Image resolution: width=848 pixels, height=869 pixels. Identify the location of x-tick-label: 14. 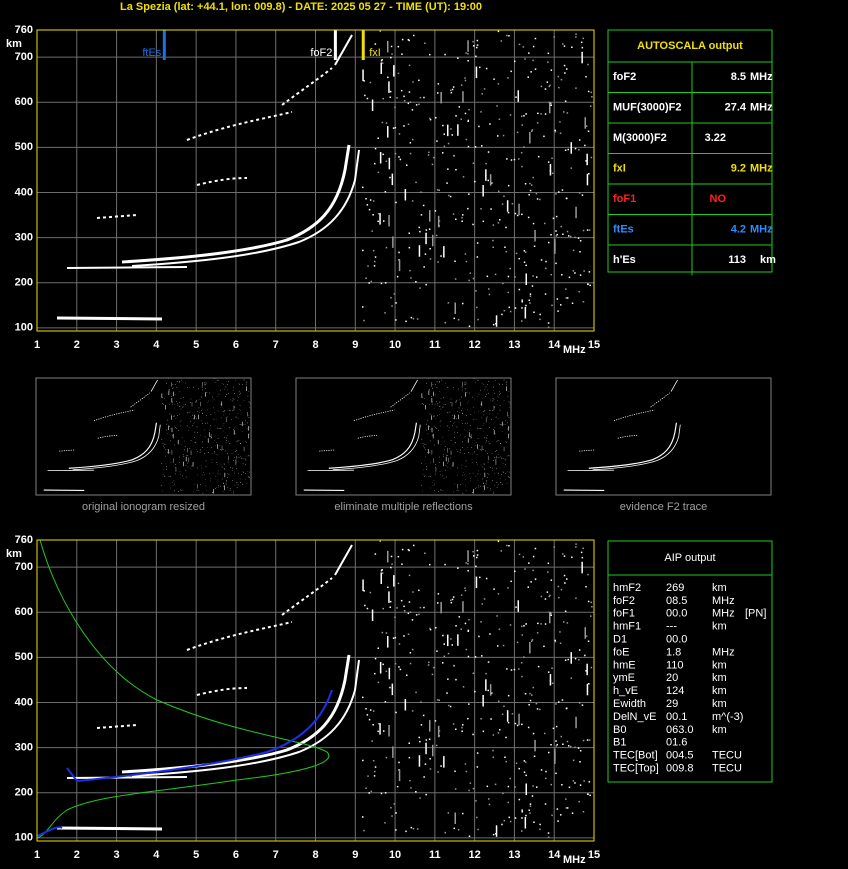
(554, 855).